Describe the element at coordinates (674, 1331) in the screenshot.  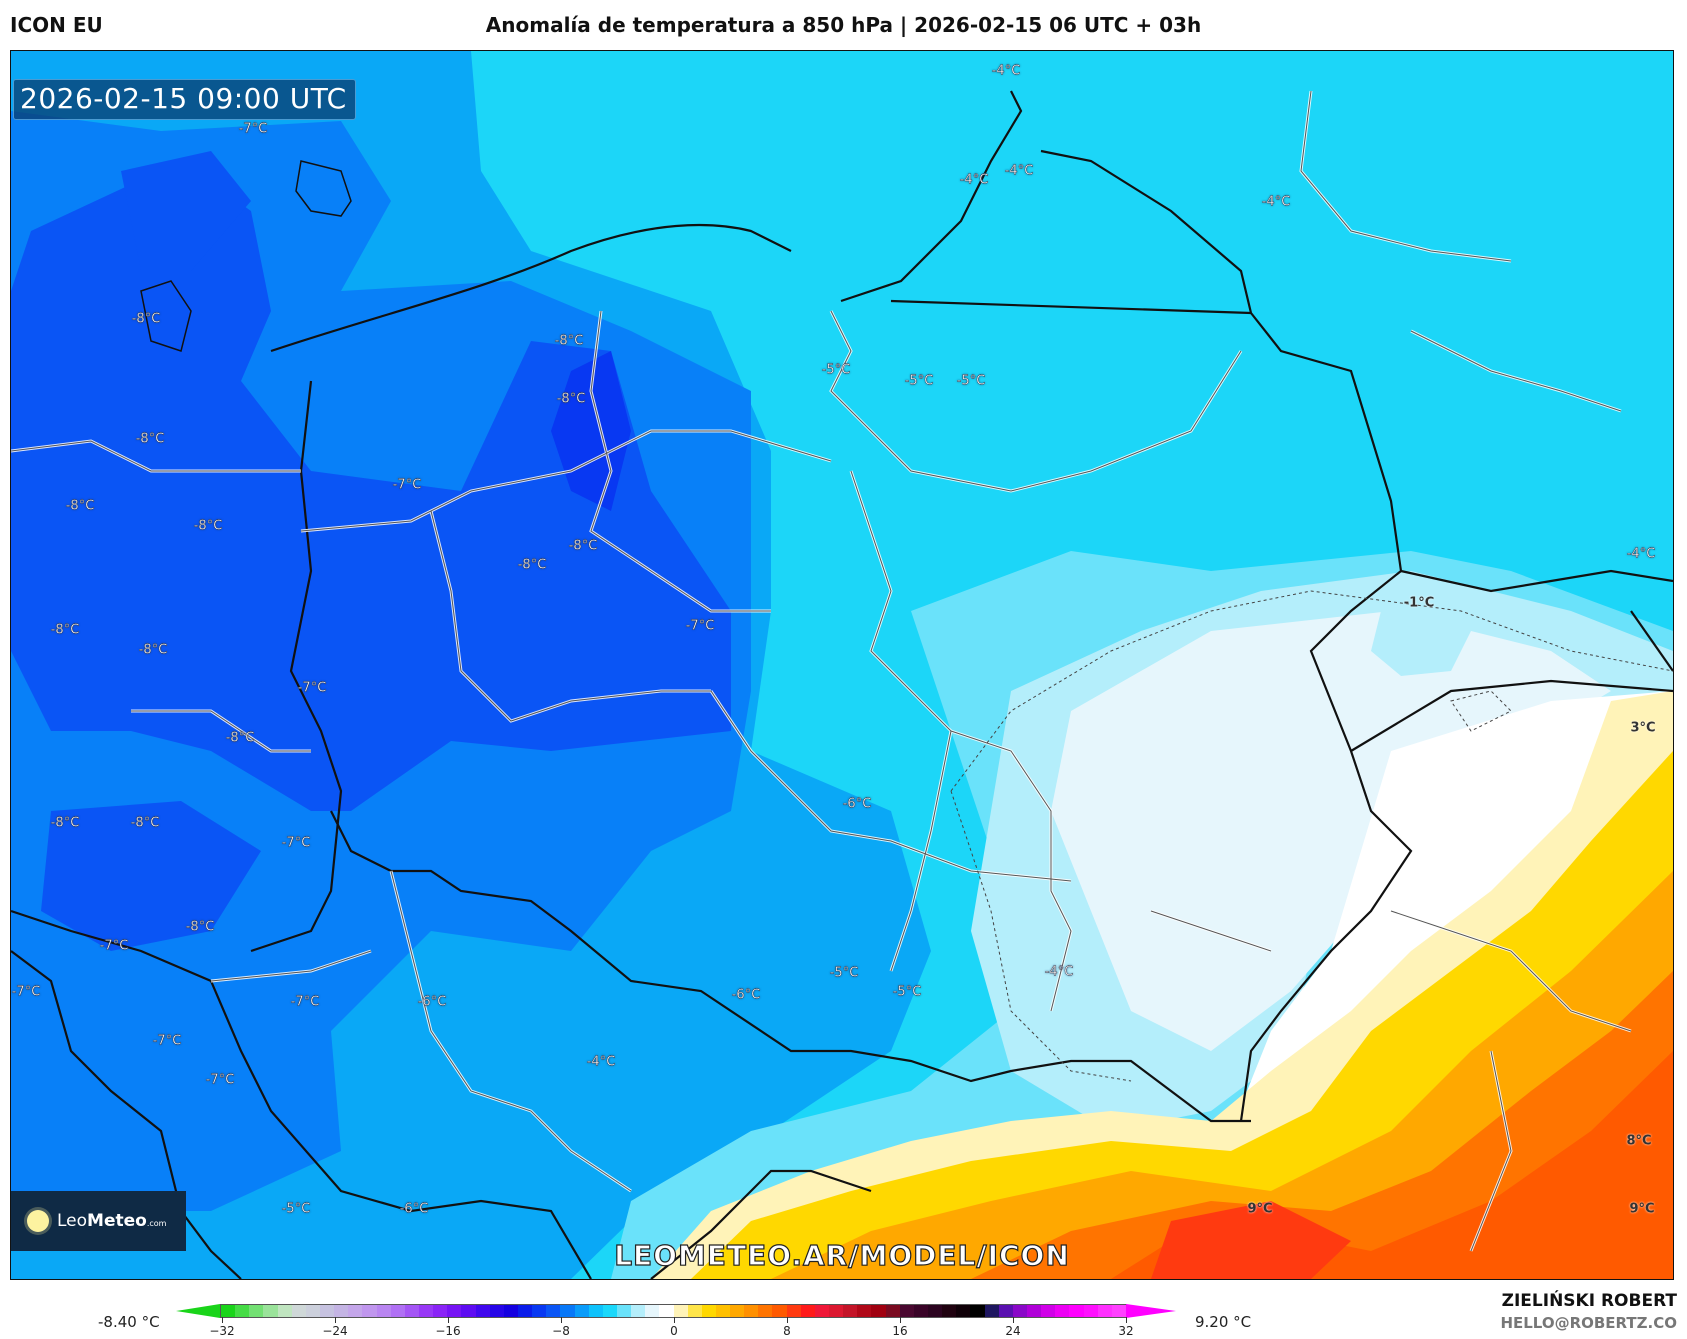
I see `colorbar-tick-label: 0` at that location.